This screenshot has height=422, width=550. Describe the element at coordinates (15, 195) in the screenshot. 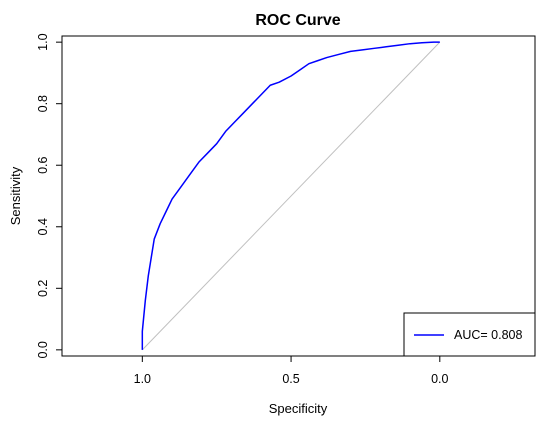

I see `y-axis-label: Sensitivity` at that location.